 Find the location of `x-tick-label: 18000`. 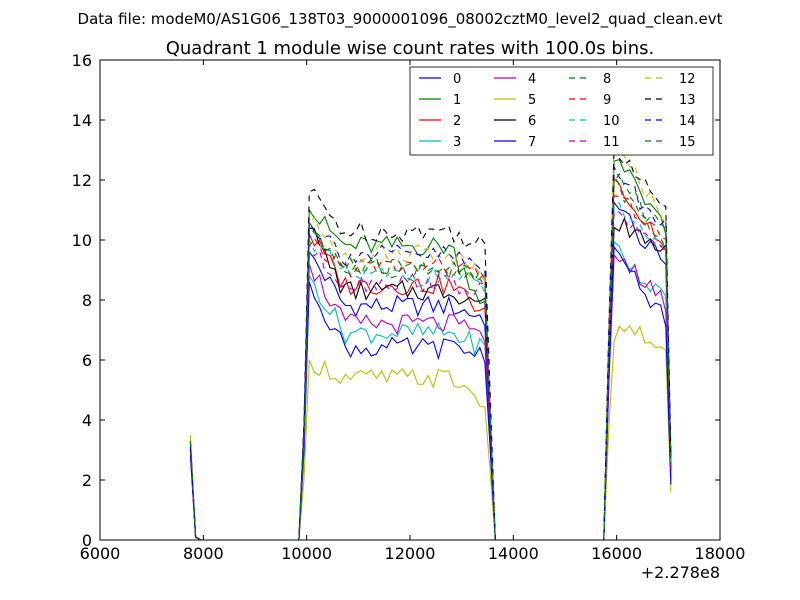

x-tick-label: 18000 is located at coordinates (720, 553).